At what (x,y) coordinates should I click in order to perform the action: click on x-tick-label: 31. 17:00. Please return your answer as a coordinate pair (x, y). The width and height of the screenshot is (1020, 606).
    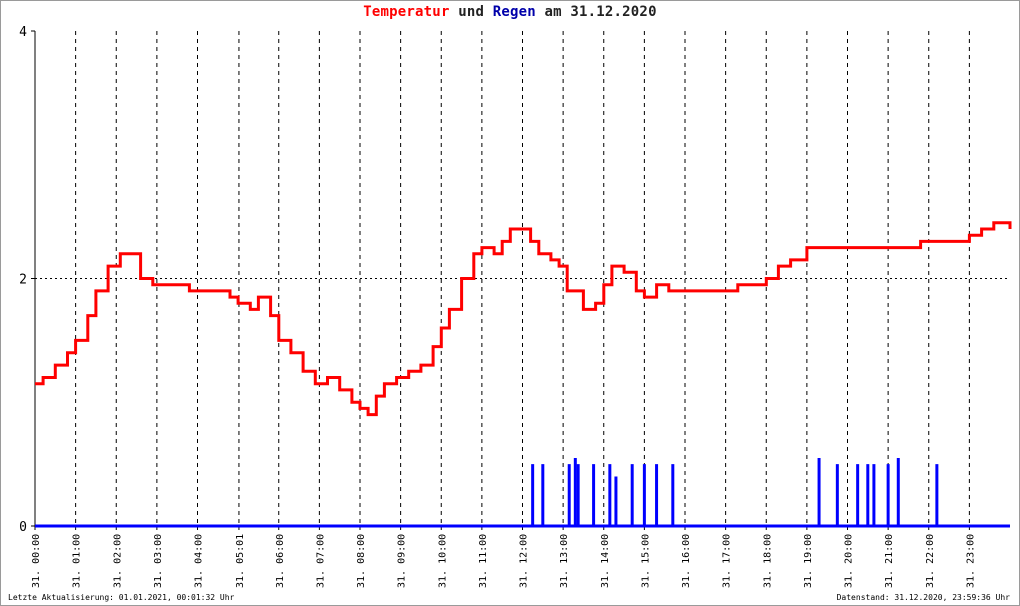
    Looking at the image, I should click on (727, 561).